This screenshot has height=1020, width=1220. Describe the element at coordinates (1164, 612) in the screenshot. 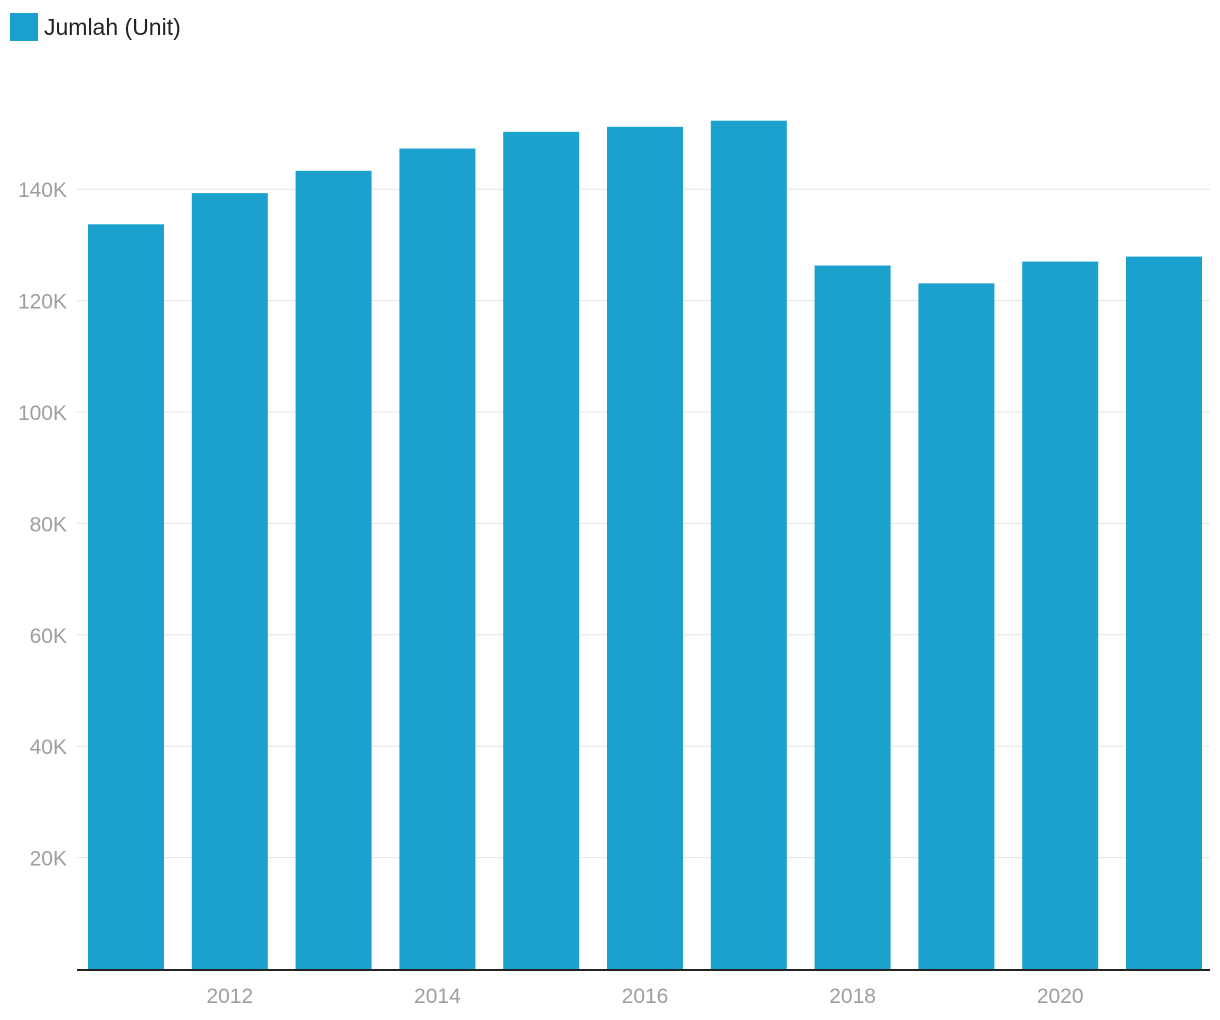

I see `bar-2021` at that location.